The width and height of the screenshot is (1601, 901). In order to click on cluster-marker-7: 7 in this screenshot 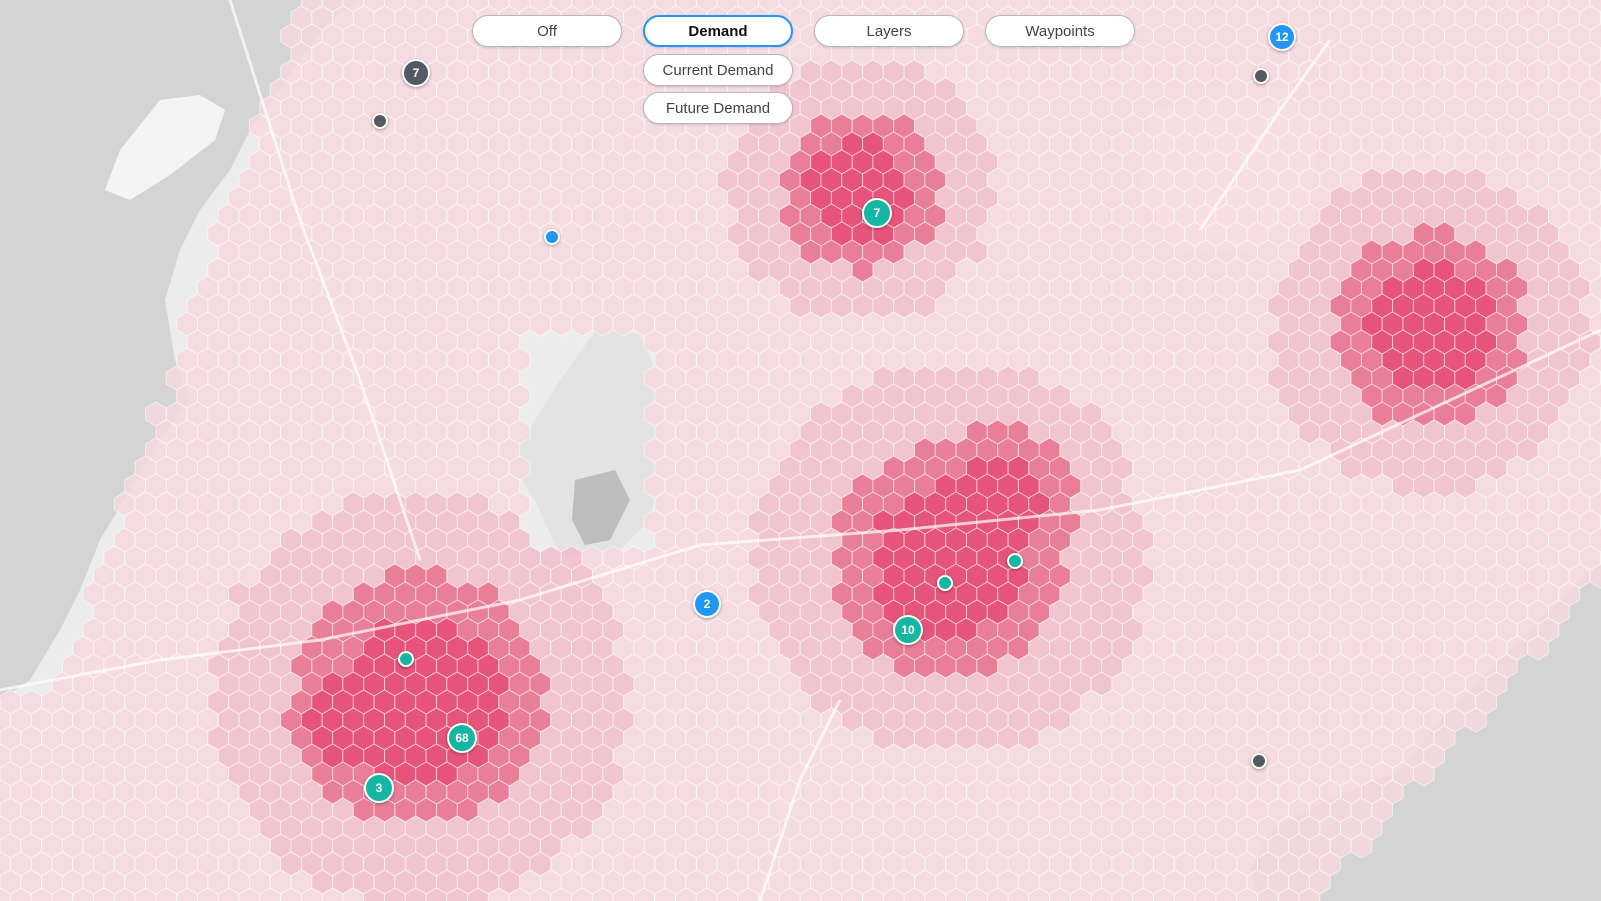, I will do `click(877, 213)`.